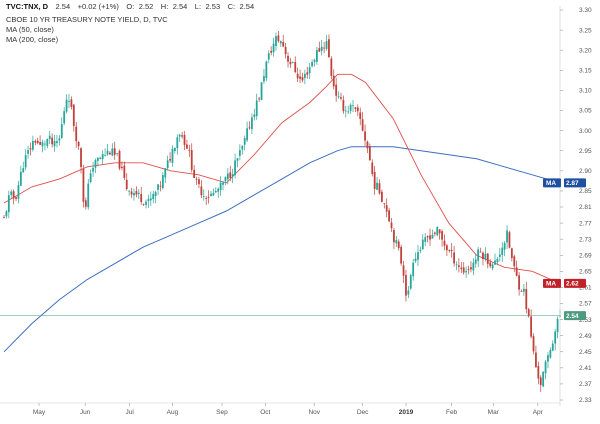 This screenshot has height=424, width=600. Describe the element at coordinates (30, 29) in the screenshot. I see `ma50-legend: MA (50, close)` at that location.